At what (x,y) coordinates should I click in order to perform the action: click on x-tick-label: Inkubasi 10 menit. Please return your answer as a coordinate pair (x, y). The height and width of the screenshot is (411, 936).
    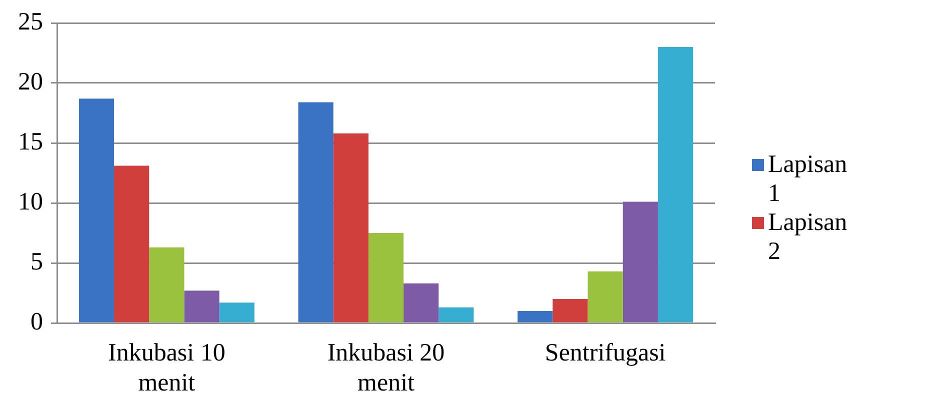
    Looking at the image, I should click on (167, 368).